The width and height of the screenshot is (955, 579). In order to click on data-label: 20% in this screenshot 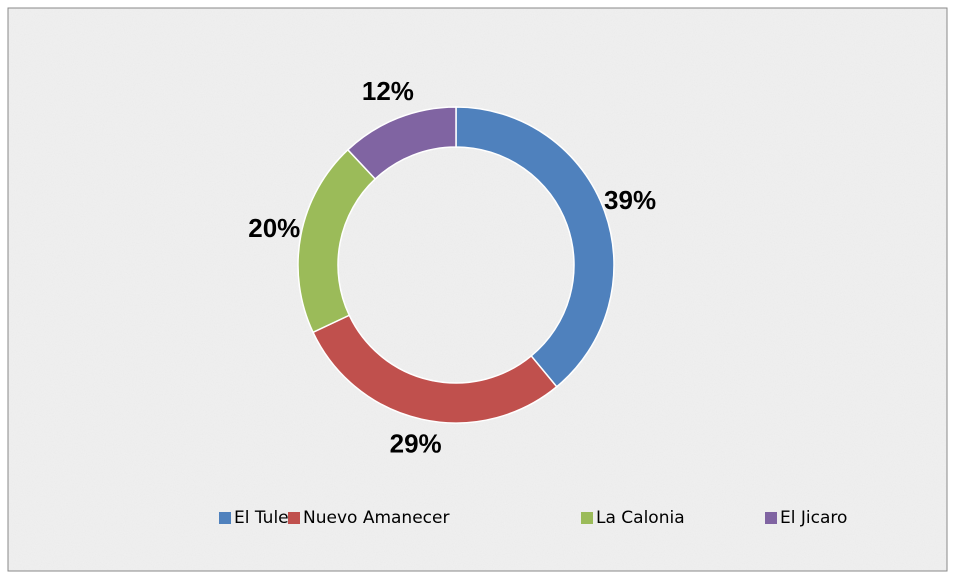, I will do `click(274, 228)`.